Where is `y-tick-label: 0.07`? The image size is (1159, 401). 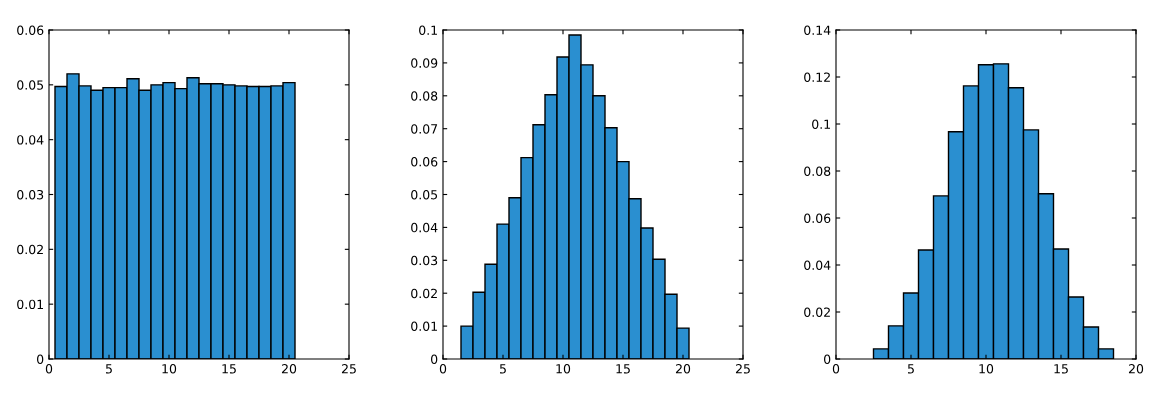
y-tick-label: 0.07 is located at coordinates (424, 129).